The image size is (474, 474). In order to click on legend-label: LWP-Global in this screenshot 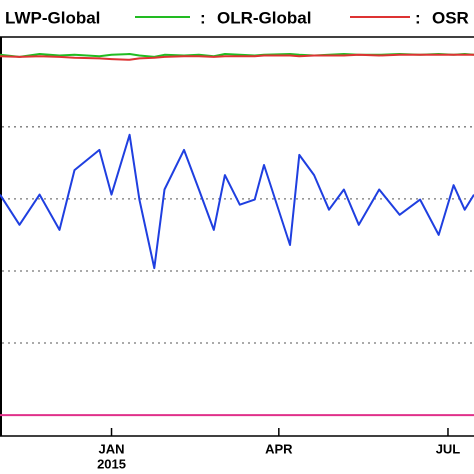, I will do `click(52, 17)`.